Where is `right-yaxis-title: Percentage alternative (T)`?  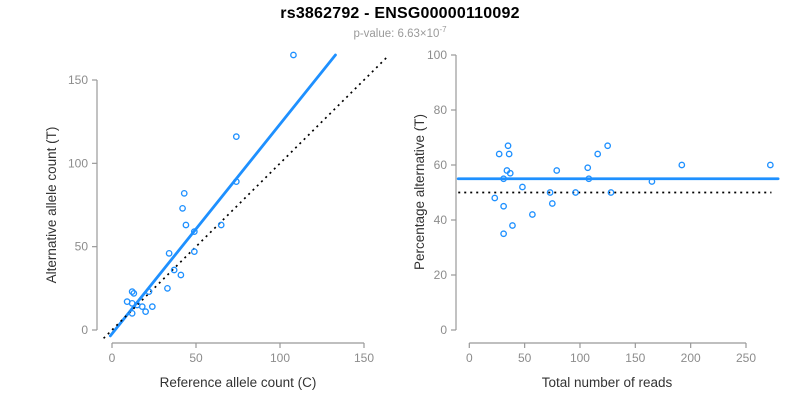
right-yaxis-title: Percentage alternative (T) is located at coordinates (419, 192).